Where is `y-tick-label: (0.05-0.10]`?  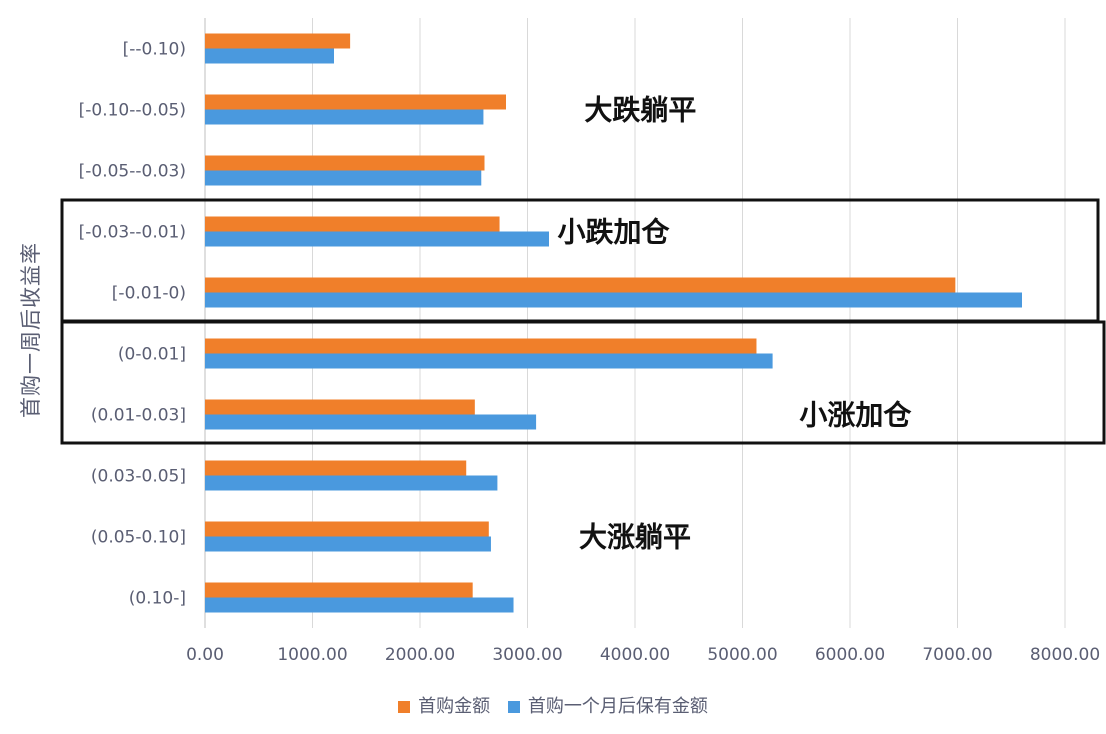
y-tick-label: (0.05-0.10] is located at coordinates (138, 538).